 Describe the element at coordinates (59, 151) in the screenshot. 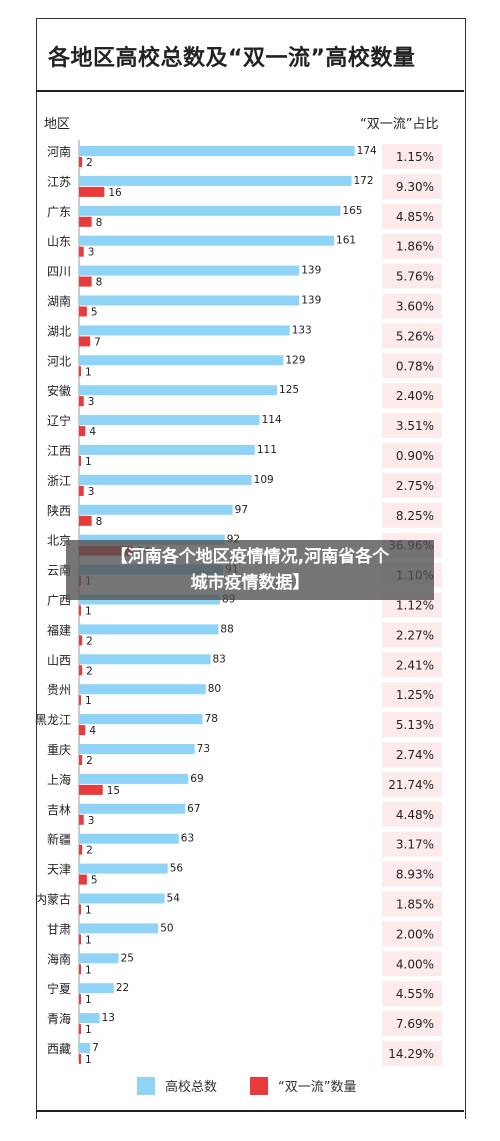

I see `category-label-0: 河南` at that location.